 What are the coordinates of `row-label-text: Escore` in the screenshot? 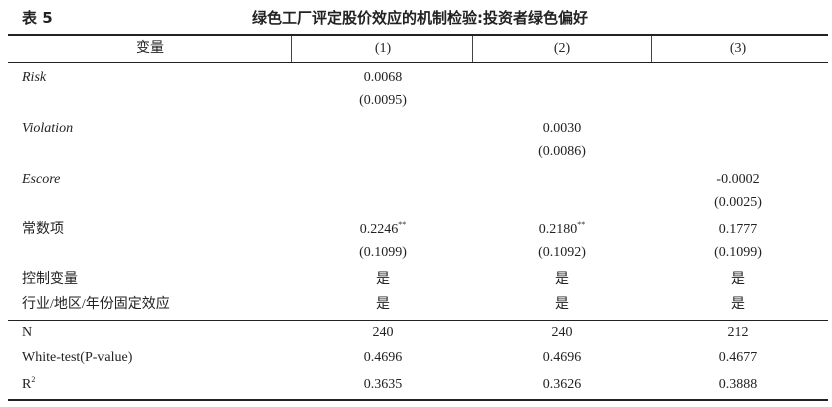 It's located at (41, 179).